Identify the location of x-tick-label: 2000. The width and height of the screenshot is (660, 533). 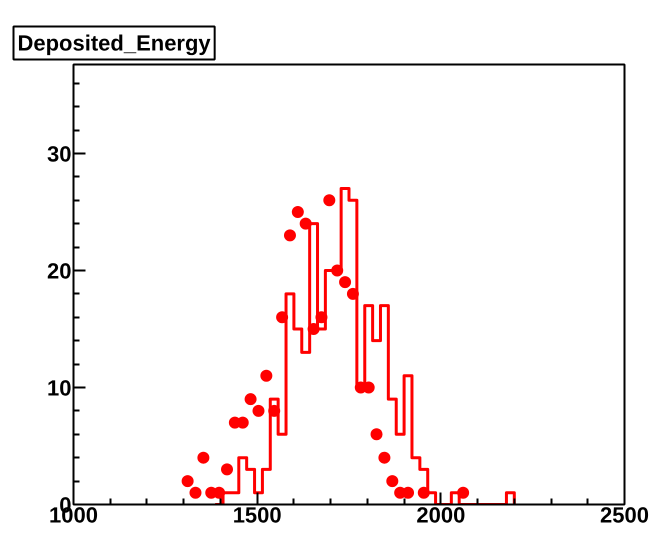
(441, 515).